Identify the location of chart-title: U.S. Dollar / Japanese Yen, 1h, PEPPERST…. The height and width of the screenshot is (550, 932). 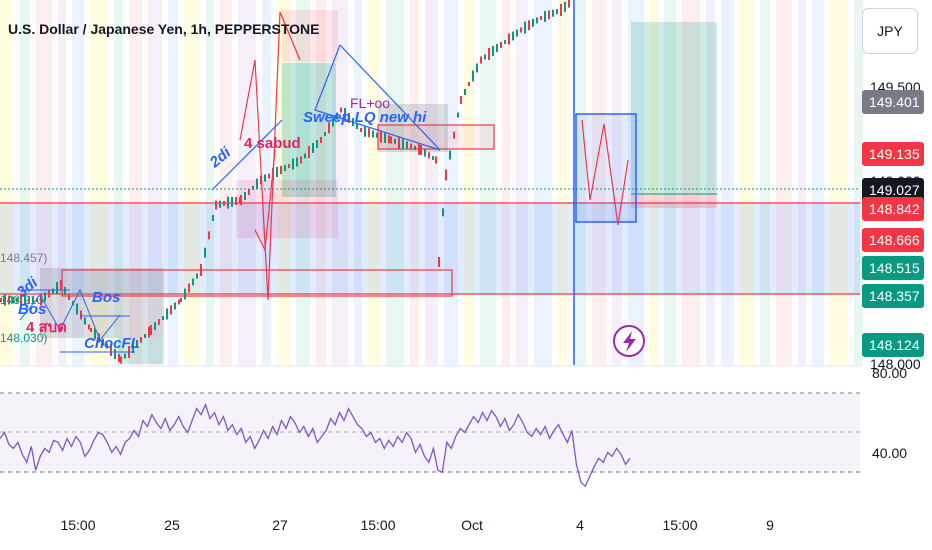
(164, 29).